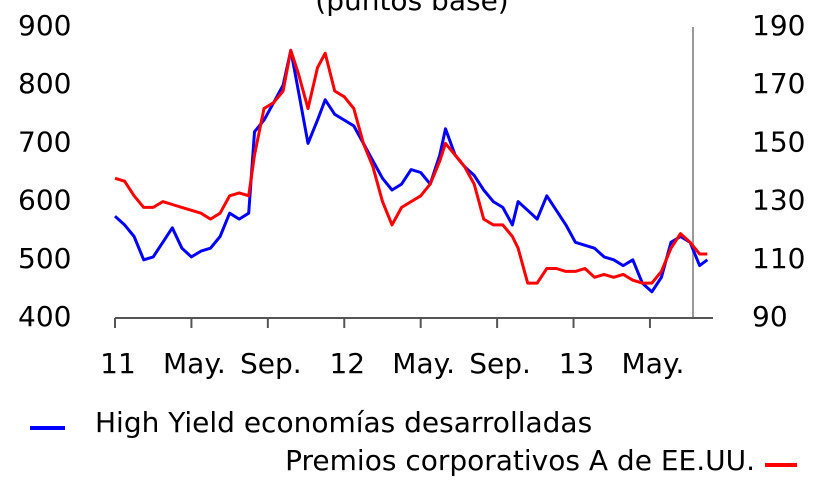 Image resolution: width=815 pixels, height=480 pixels. What do you see at coordinates (770, 316) in the screenshot?
I see `y2-tick-label: 90` at bounding box center [770, 316].